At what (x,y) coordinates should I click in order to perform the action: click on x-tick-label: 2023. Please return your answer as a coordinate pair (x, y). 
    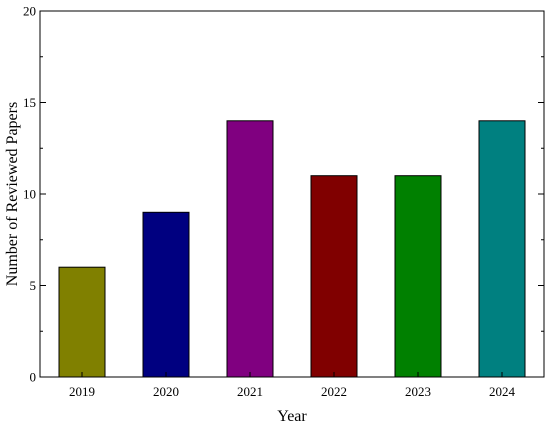
    Looking at the image, I should click on (418, 391).